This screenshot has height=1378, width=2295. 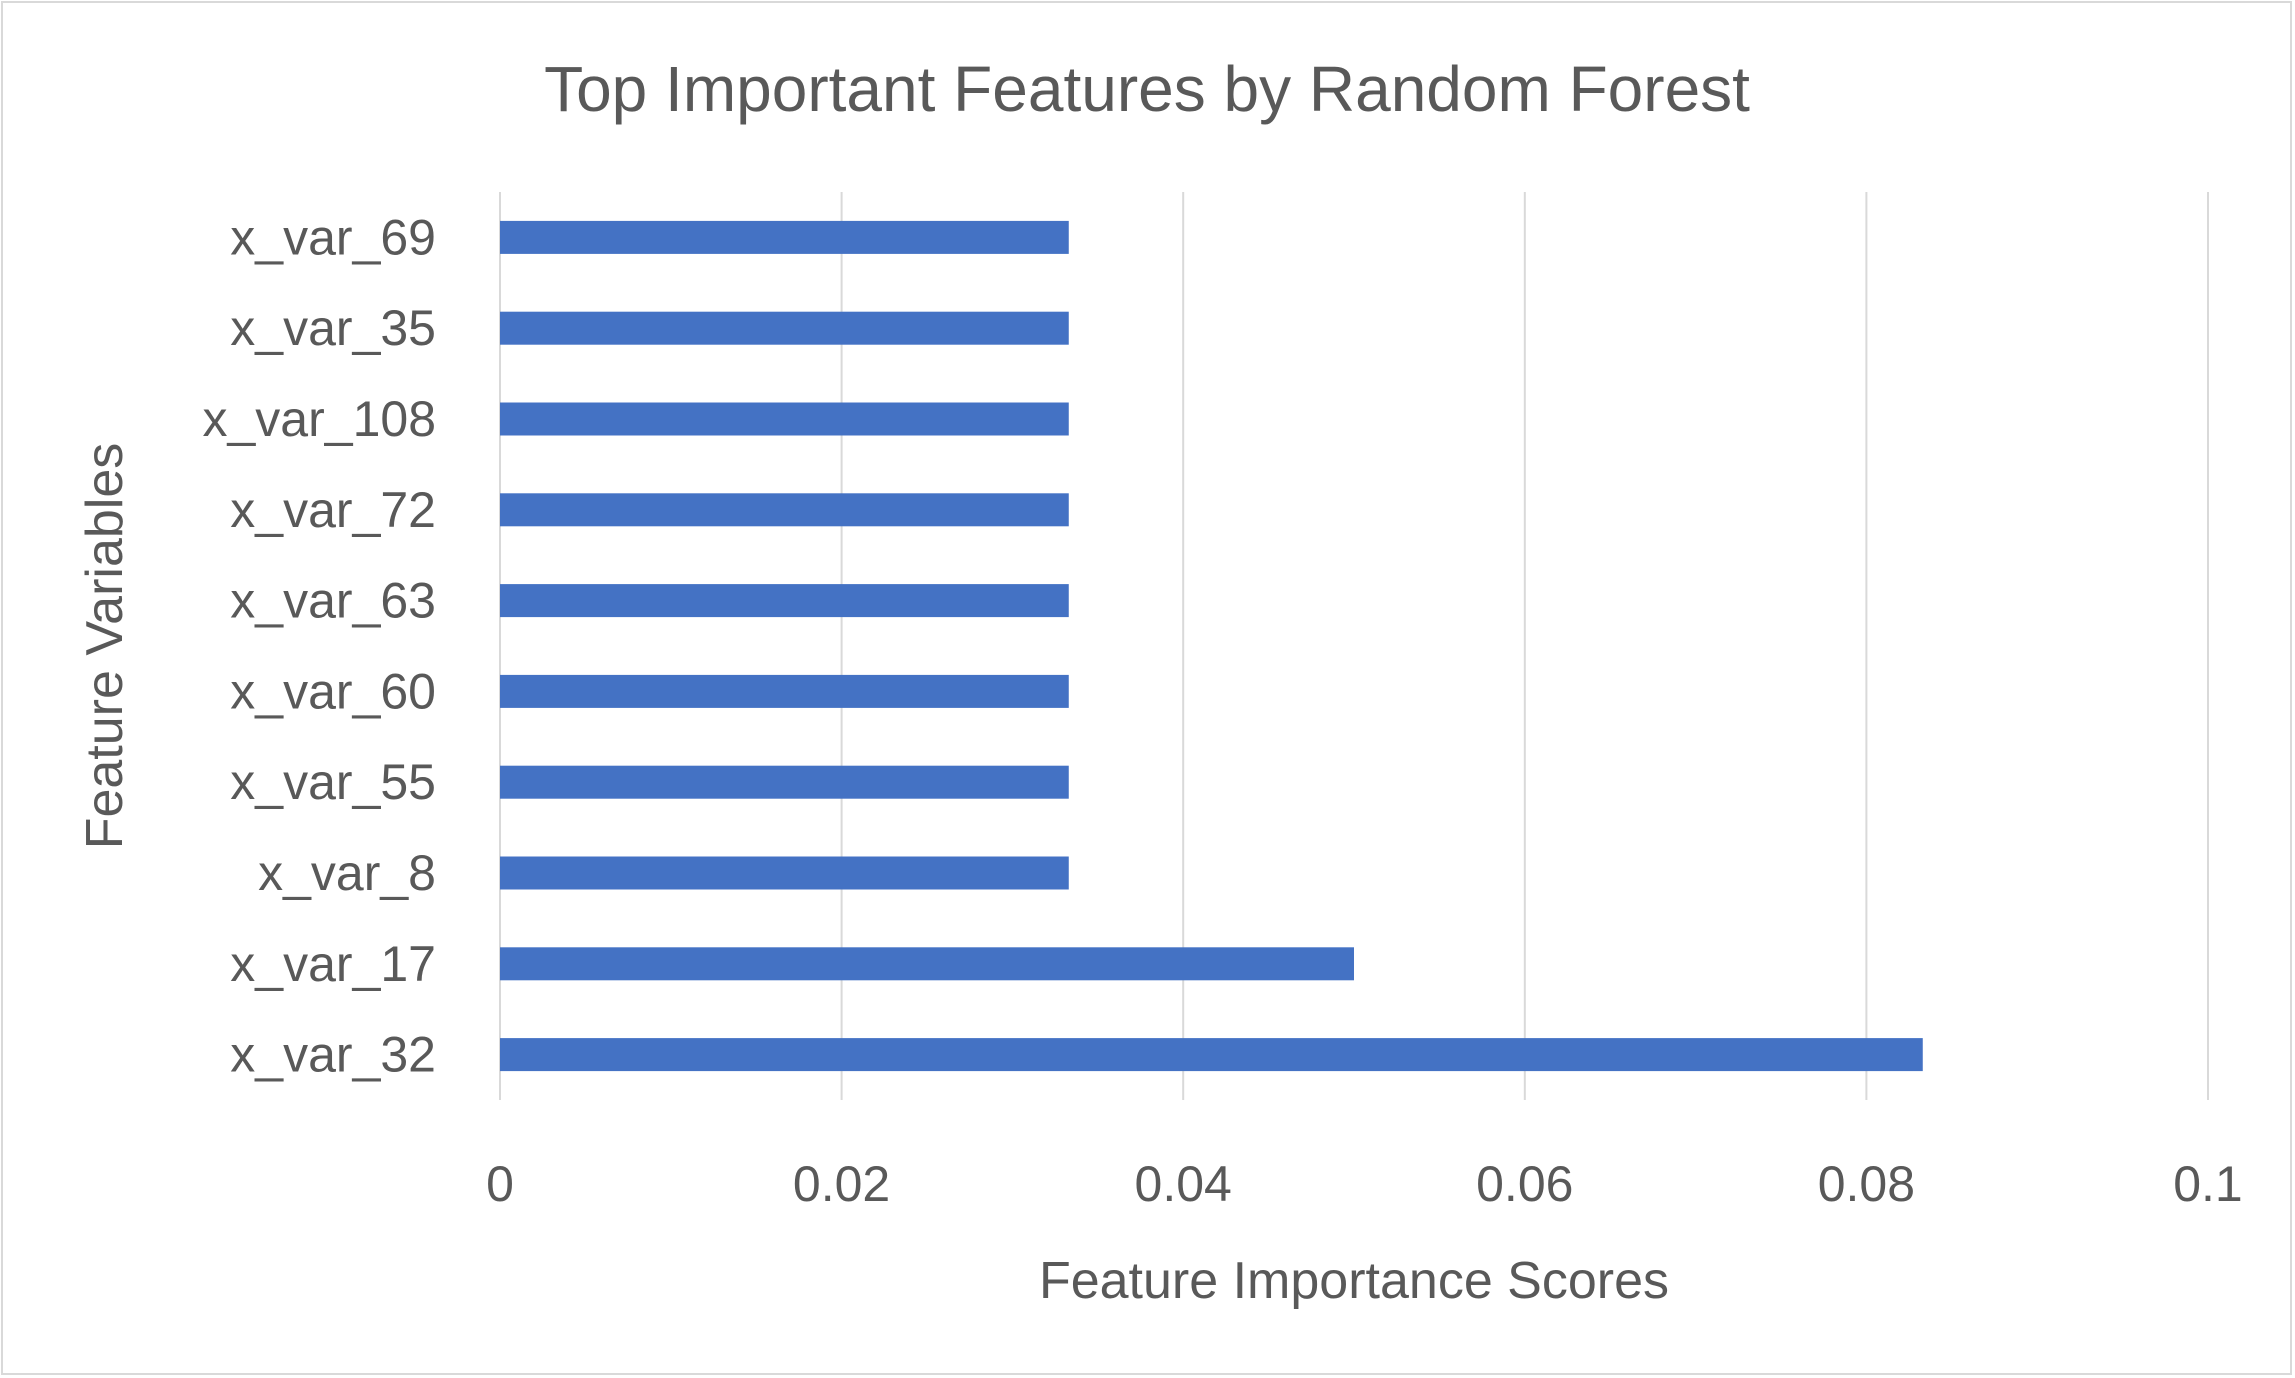 I want to click on x-tick-label: 0.02, so click(x=841, y=1184).